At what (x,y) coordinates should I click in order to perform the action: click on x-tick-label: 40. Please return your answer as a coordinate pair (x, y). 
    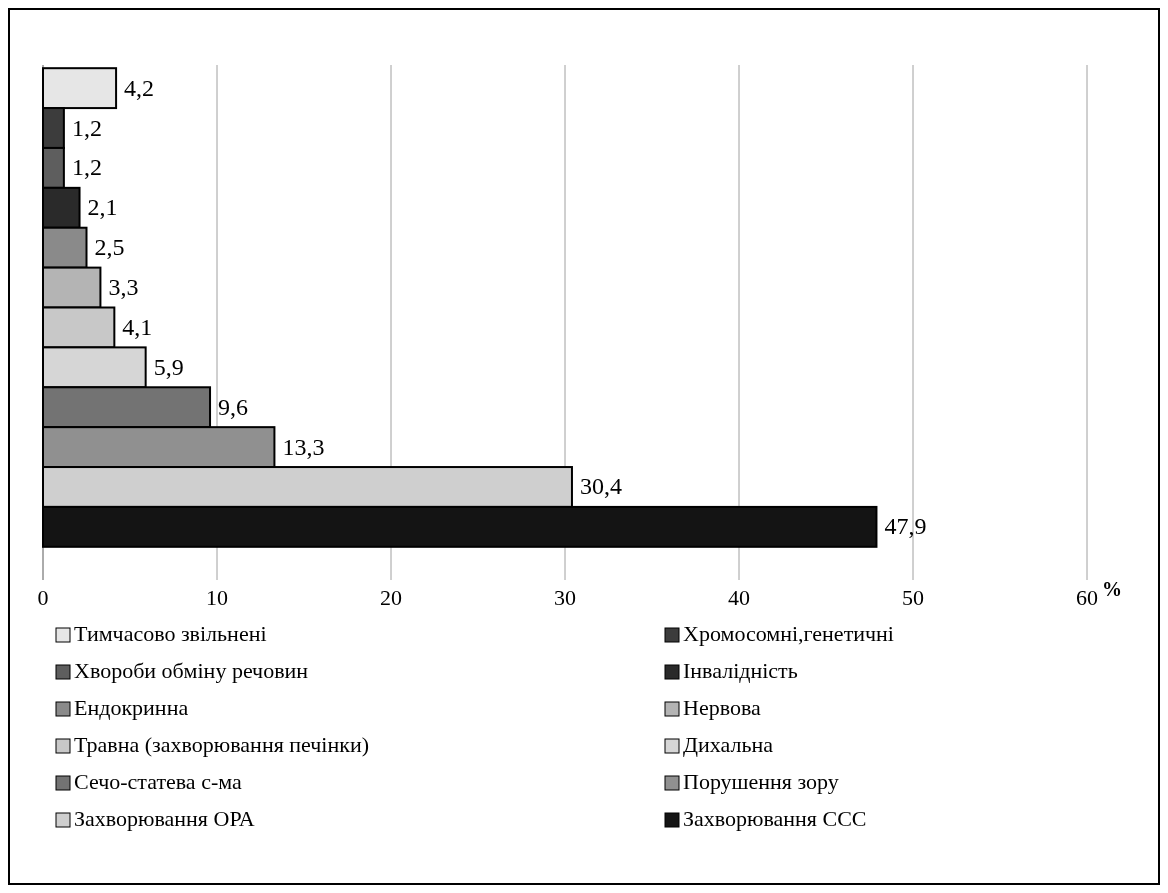
    Looking at the image, I should click on (739, 597).